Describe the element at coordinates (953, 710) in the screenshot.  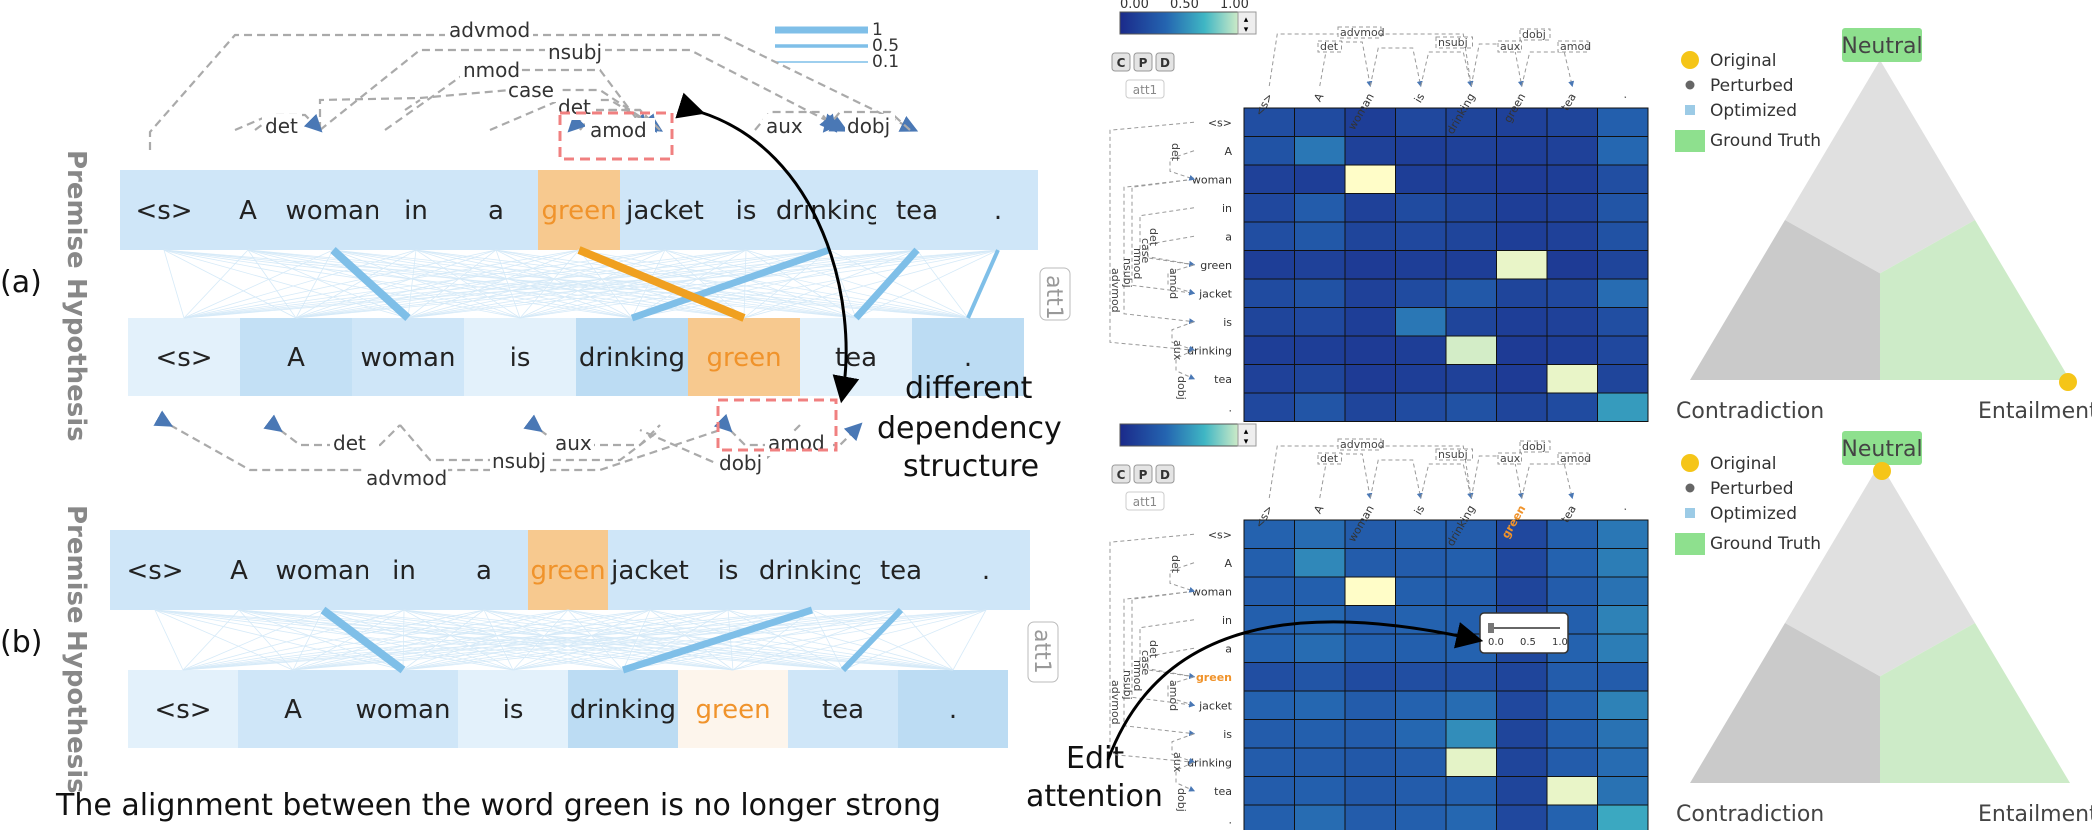
I see `hypothesis-b-token: .` at that location.